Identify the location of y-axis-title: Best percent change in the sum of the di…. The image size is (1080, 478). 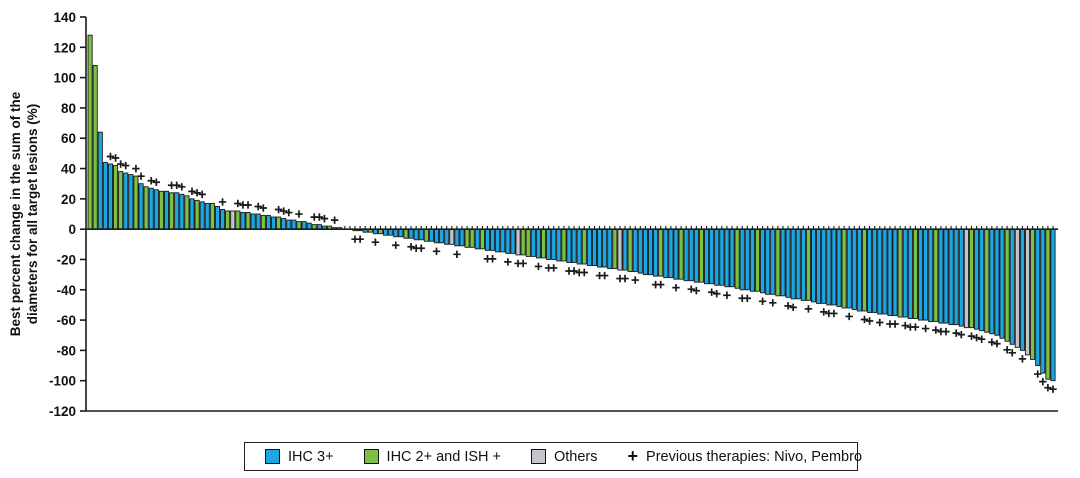
(24, 214).